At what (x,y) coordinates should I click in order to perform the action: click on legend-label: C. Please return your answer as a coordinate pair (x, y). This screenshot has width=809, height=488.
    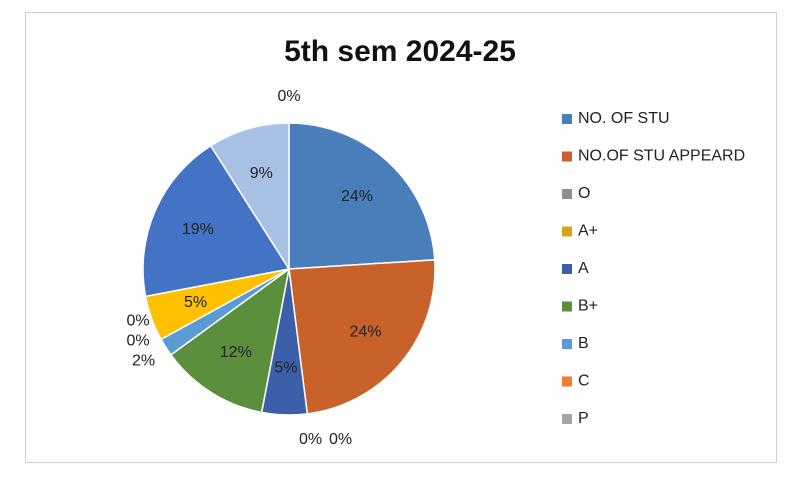
    Looking at the image, I should click on (584, 381).